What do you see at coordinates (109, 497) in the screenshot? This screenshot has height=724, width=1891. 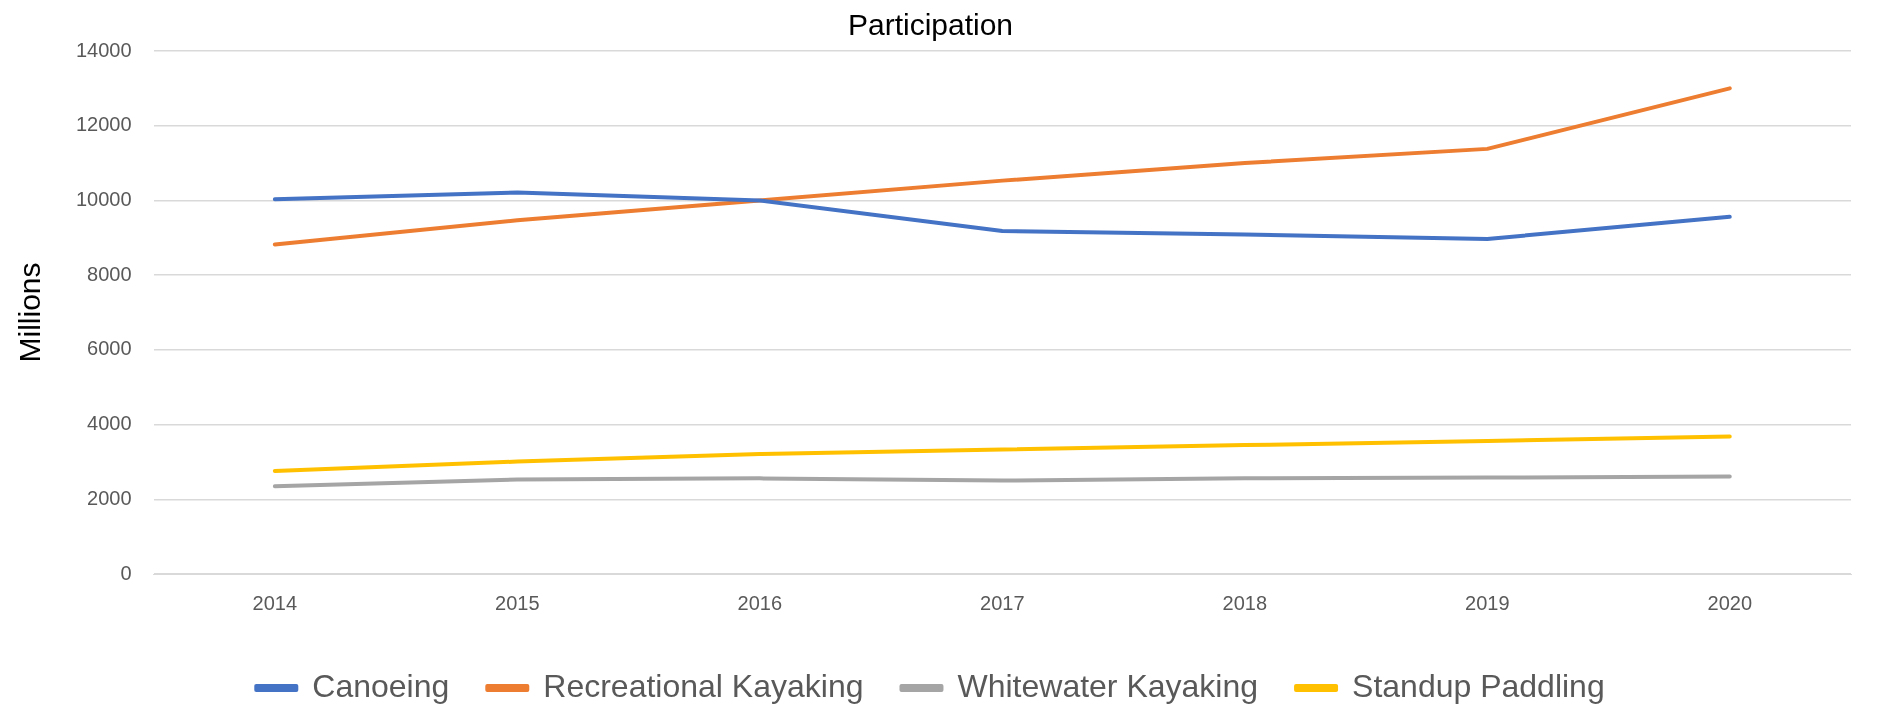 I see `y-tick-label: 2000` at bounding box center [109, 497].